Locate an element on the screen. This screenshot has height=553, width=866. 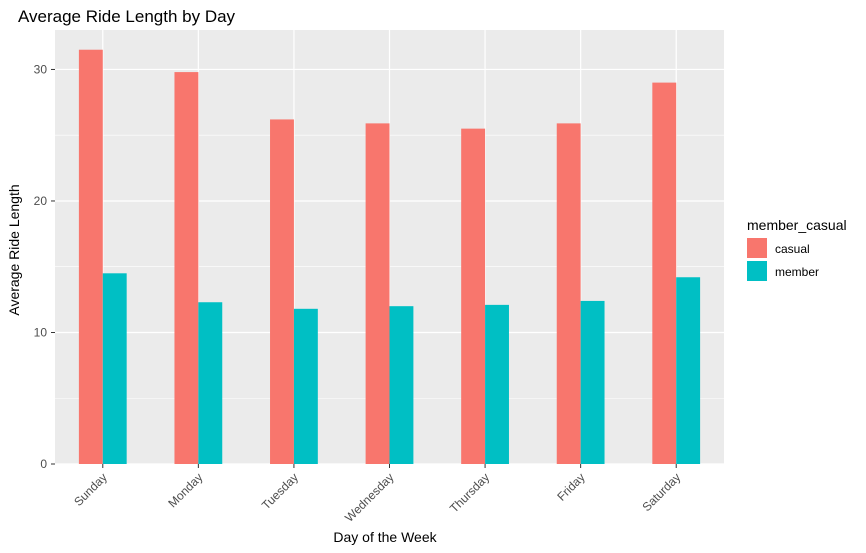
x-axis-title: Day of the Week is located at coordinates (385, 537).